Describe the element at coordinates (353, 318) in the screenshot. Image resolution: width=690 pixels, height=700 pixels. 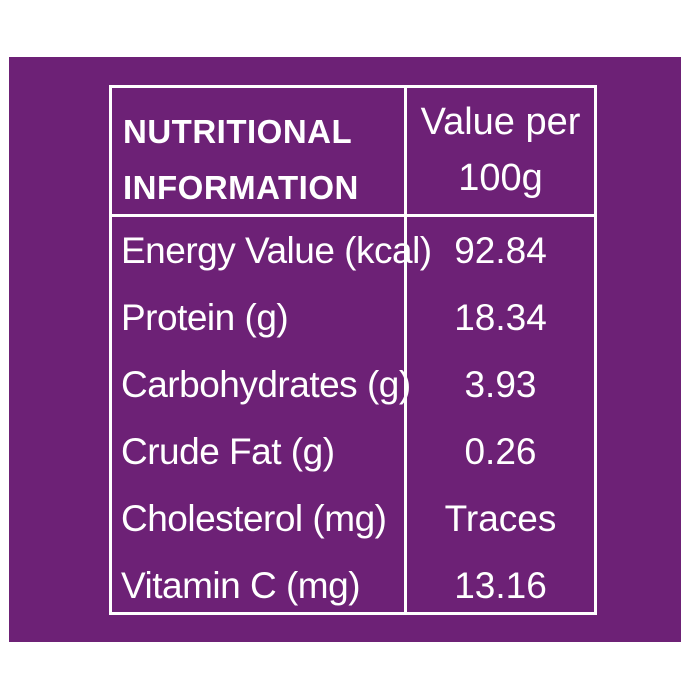
I see `table-row-protein: Protein (g) 18.34` at that location.